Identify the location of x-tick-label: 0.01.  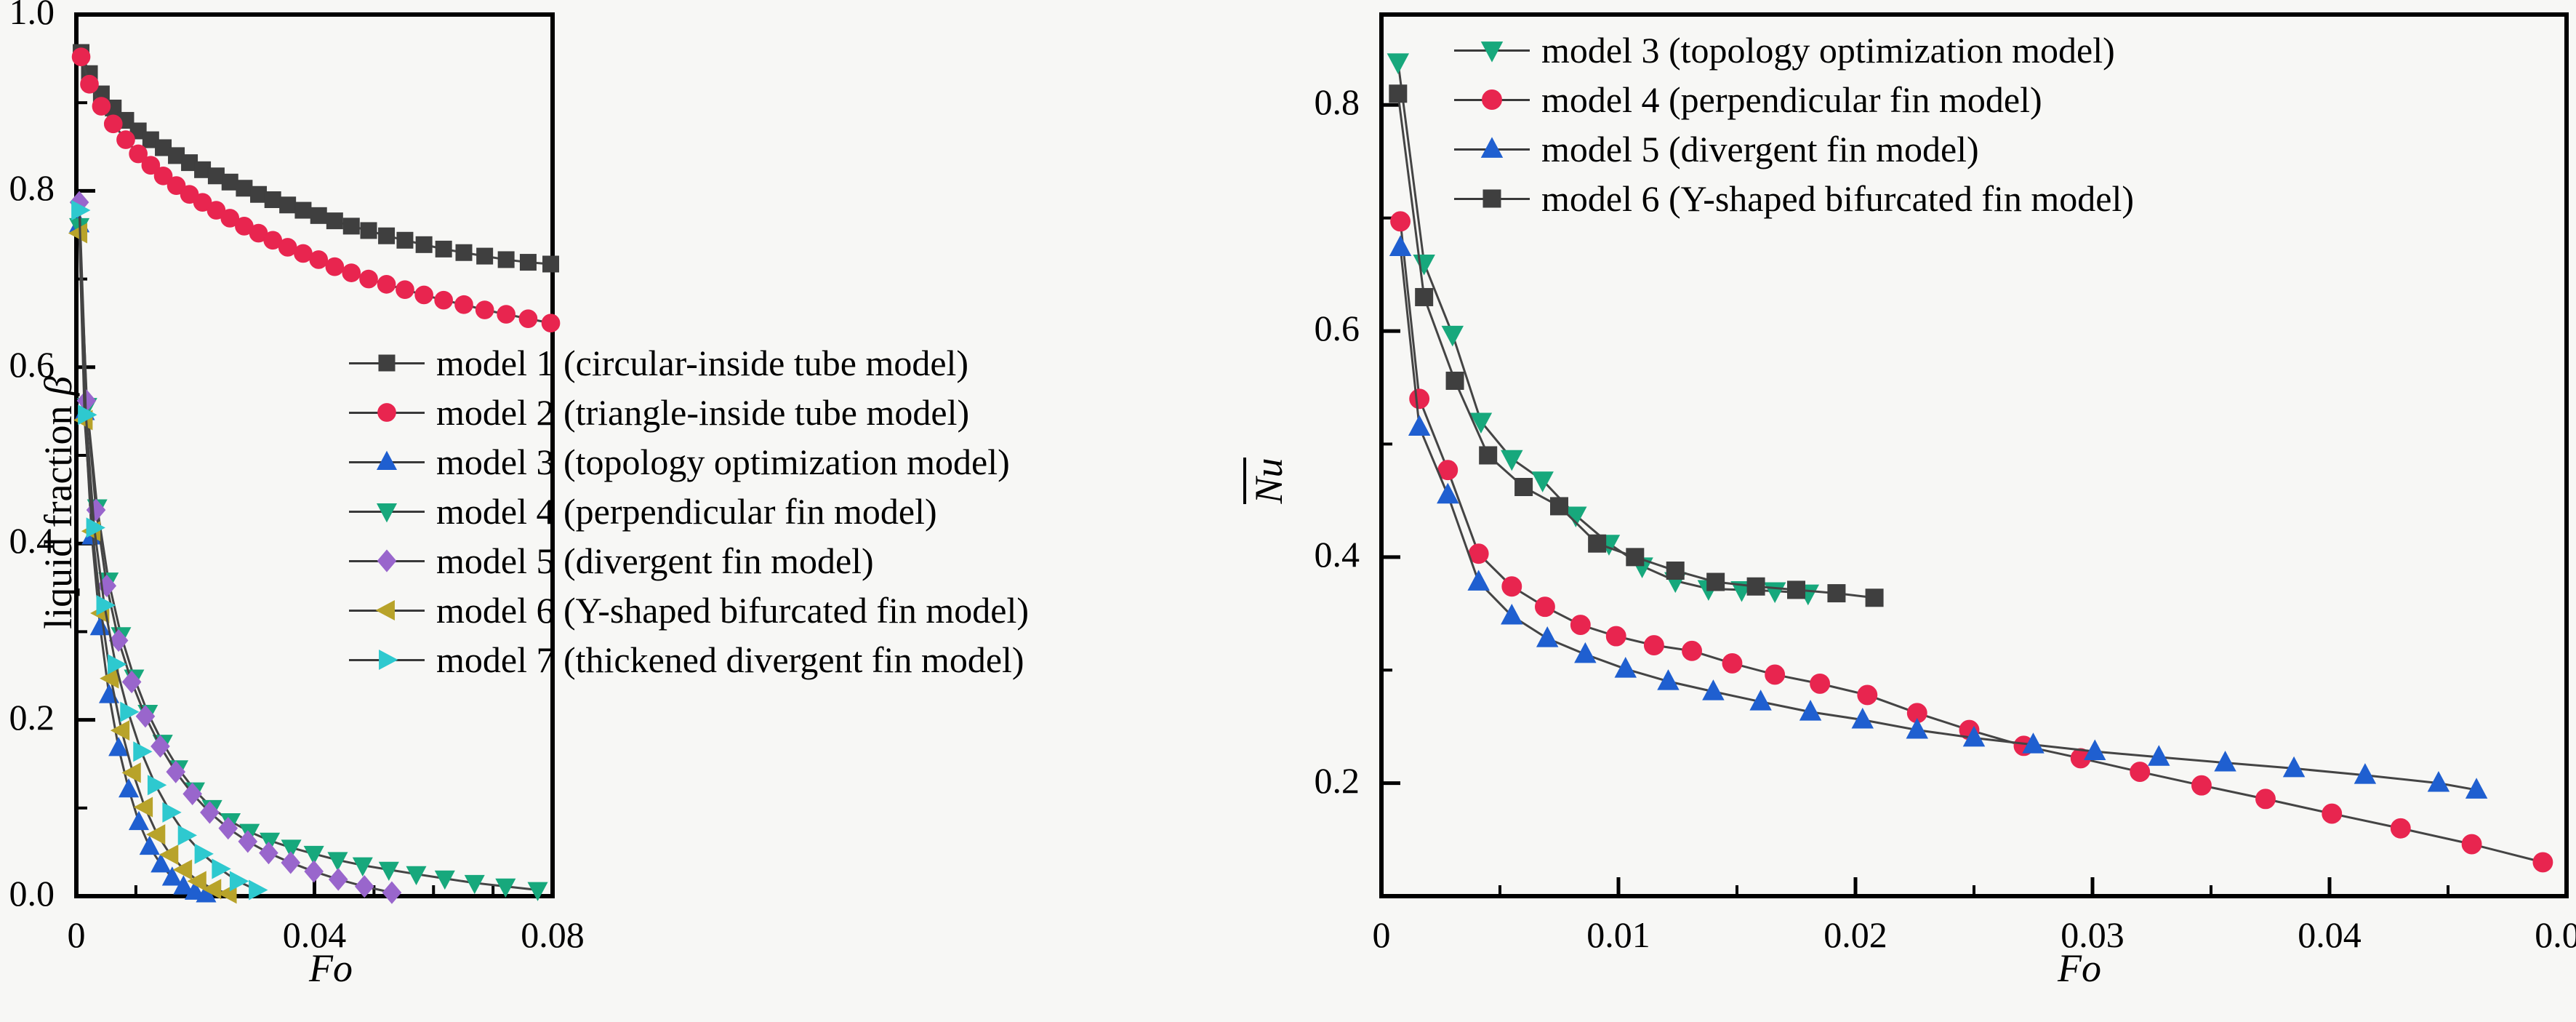
(1618, 934).